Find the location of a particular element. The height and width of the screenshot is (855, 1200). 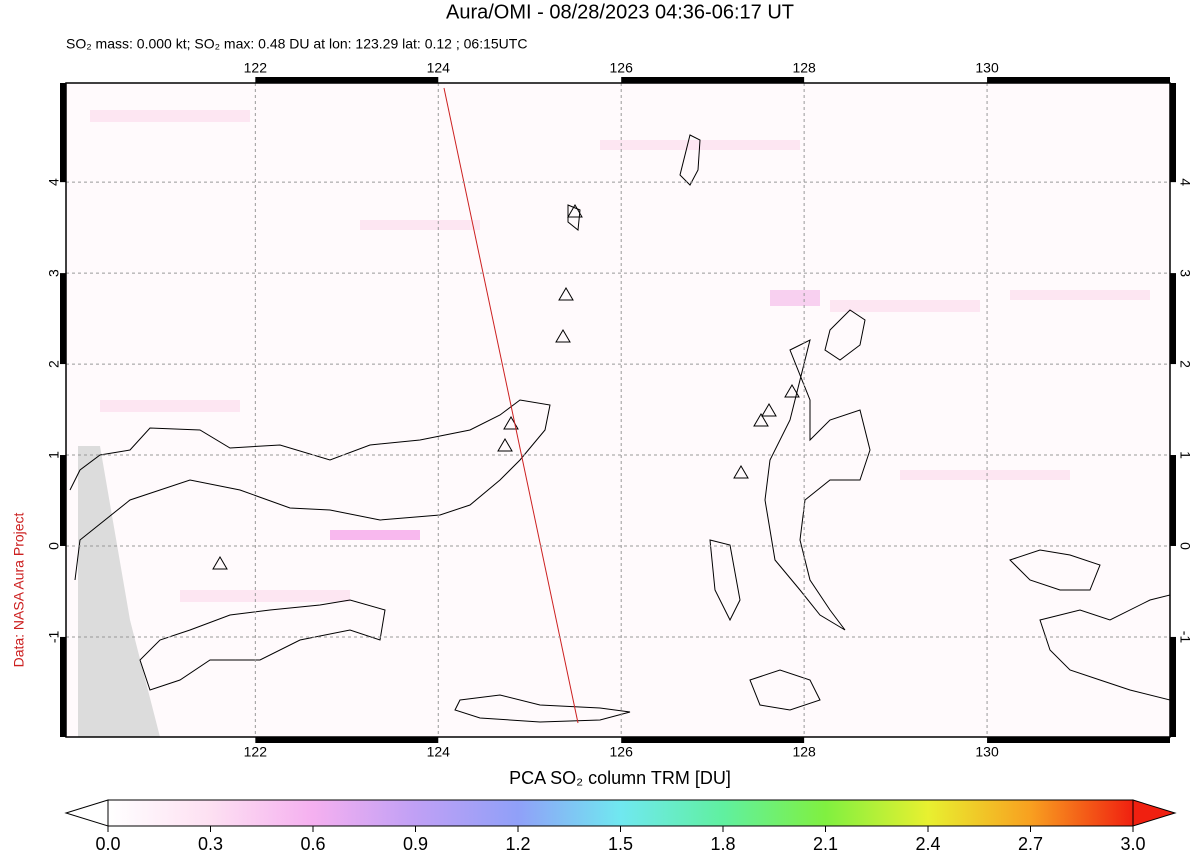

colorbar-tick-label: 3.0 is located at coordinates (1132, 844).